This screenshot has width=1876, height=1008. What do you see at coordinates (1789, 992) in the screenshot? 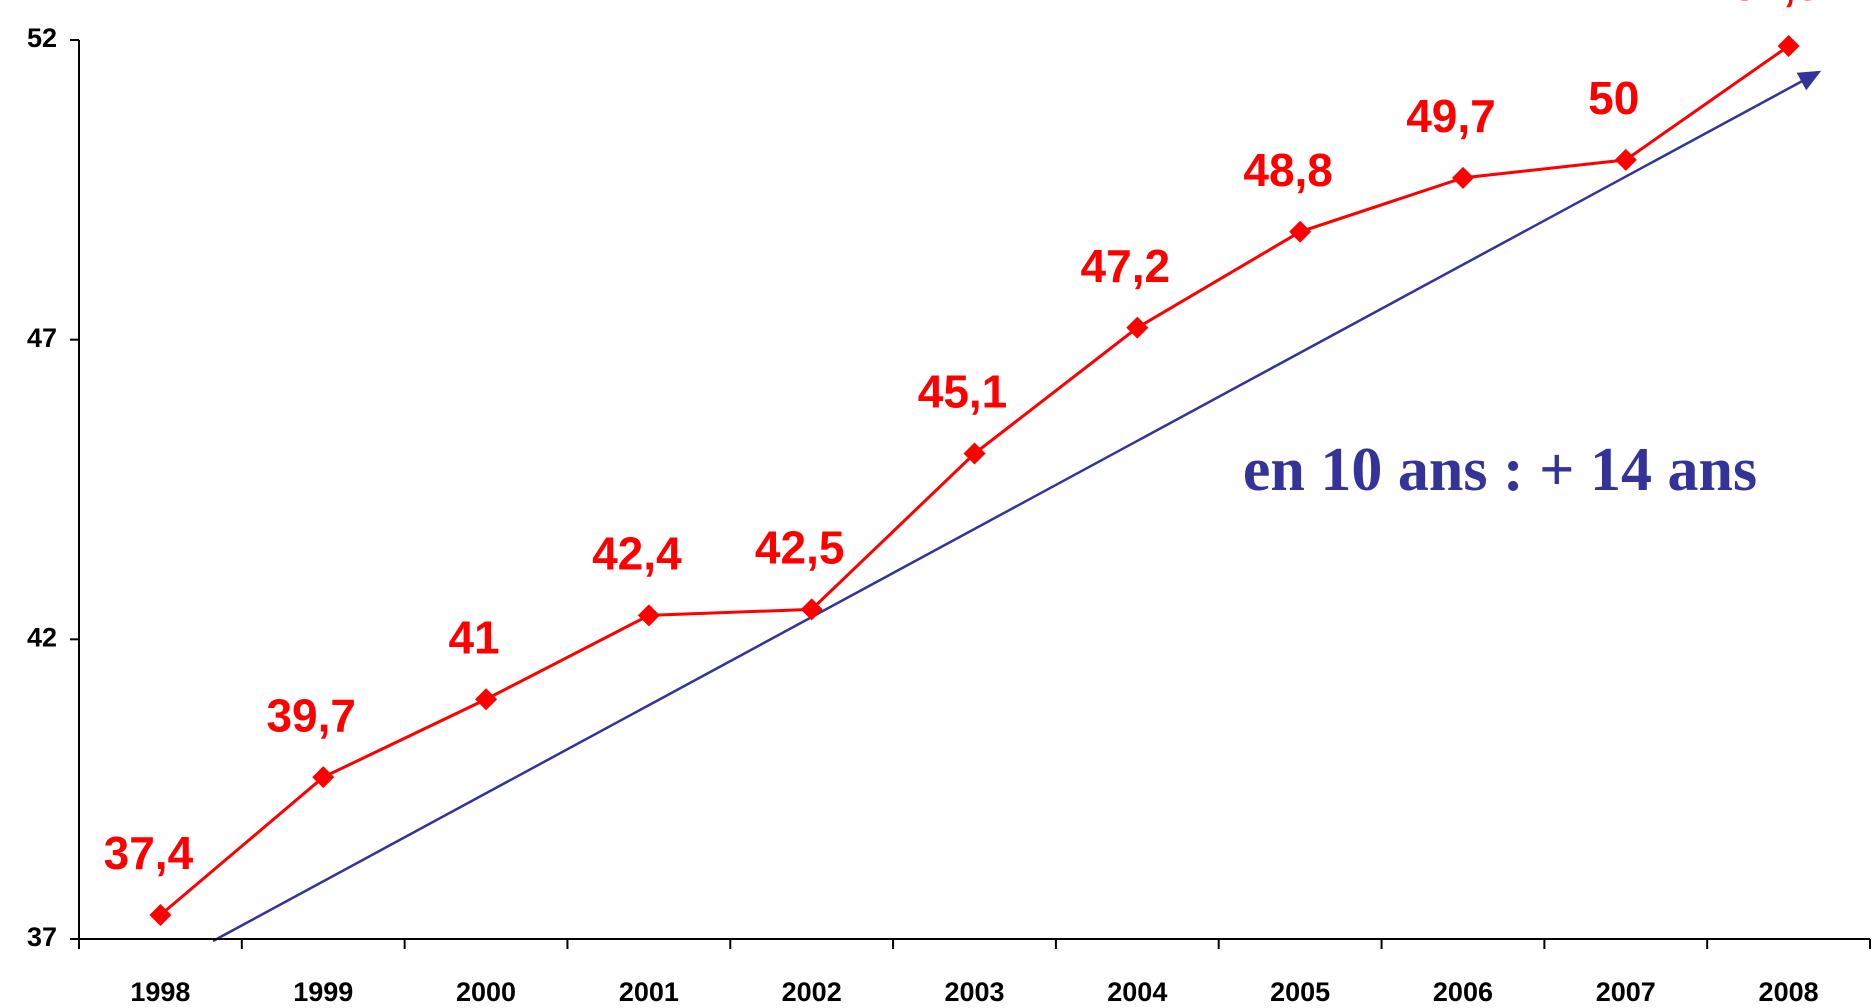
I see `x-tick-label: 2008` at bounding box center [1789, 992].